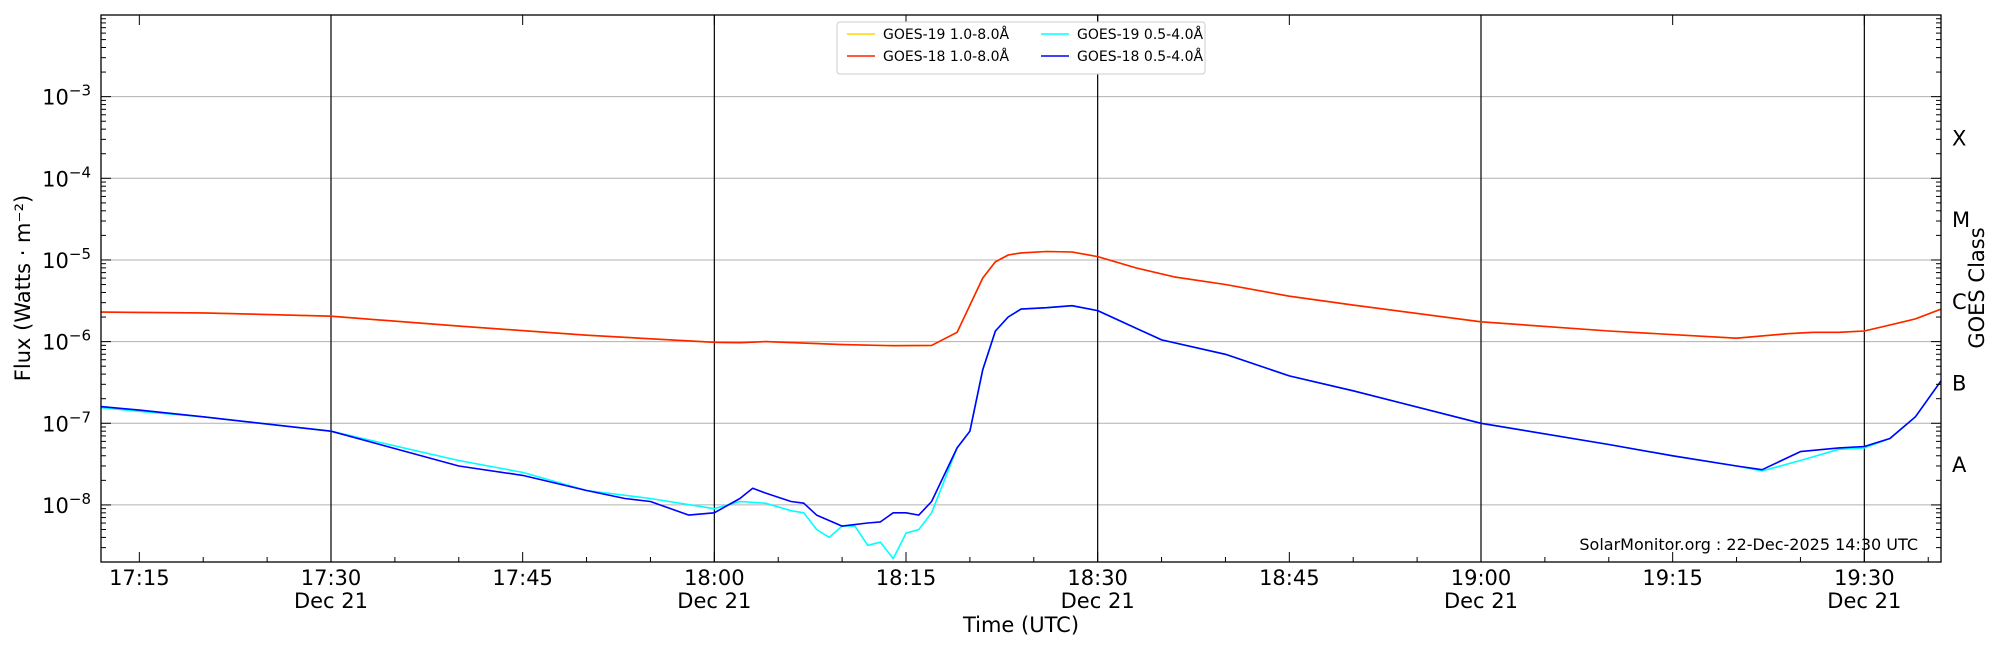 The width and height of the screenshot is (2000, 650). I want to click on legend-label-0: GOES-19 1.0-8.0Å, so click(946, 34).